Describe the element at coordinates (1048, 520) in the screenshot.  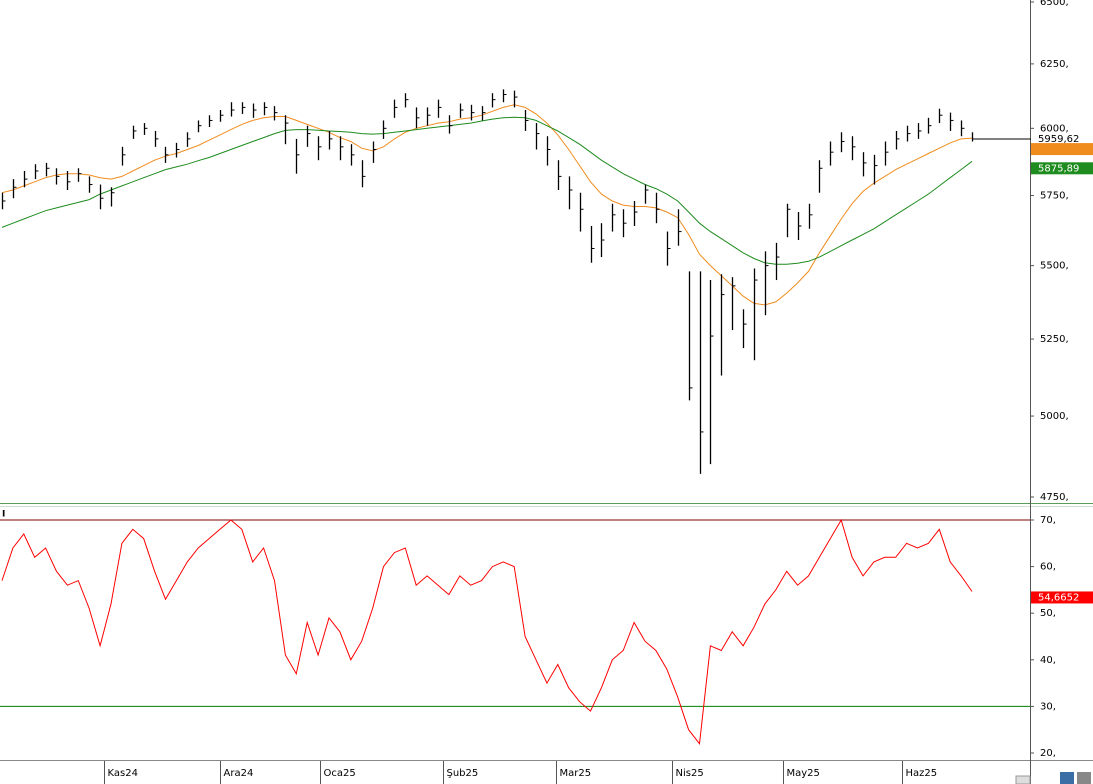
I see `y-tick-label: 70,` at that location.